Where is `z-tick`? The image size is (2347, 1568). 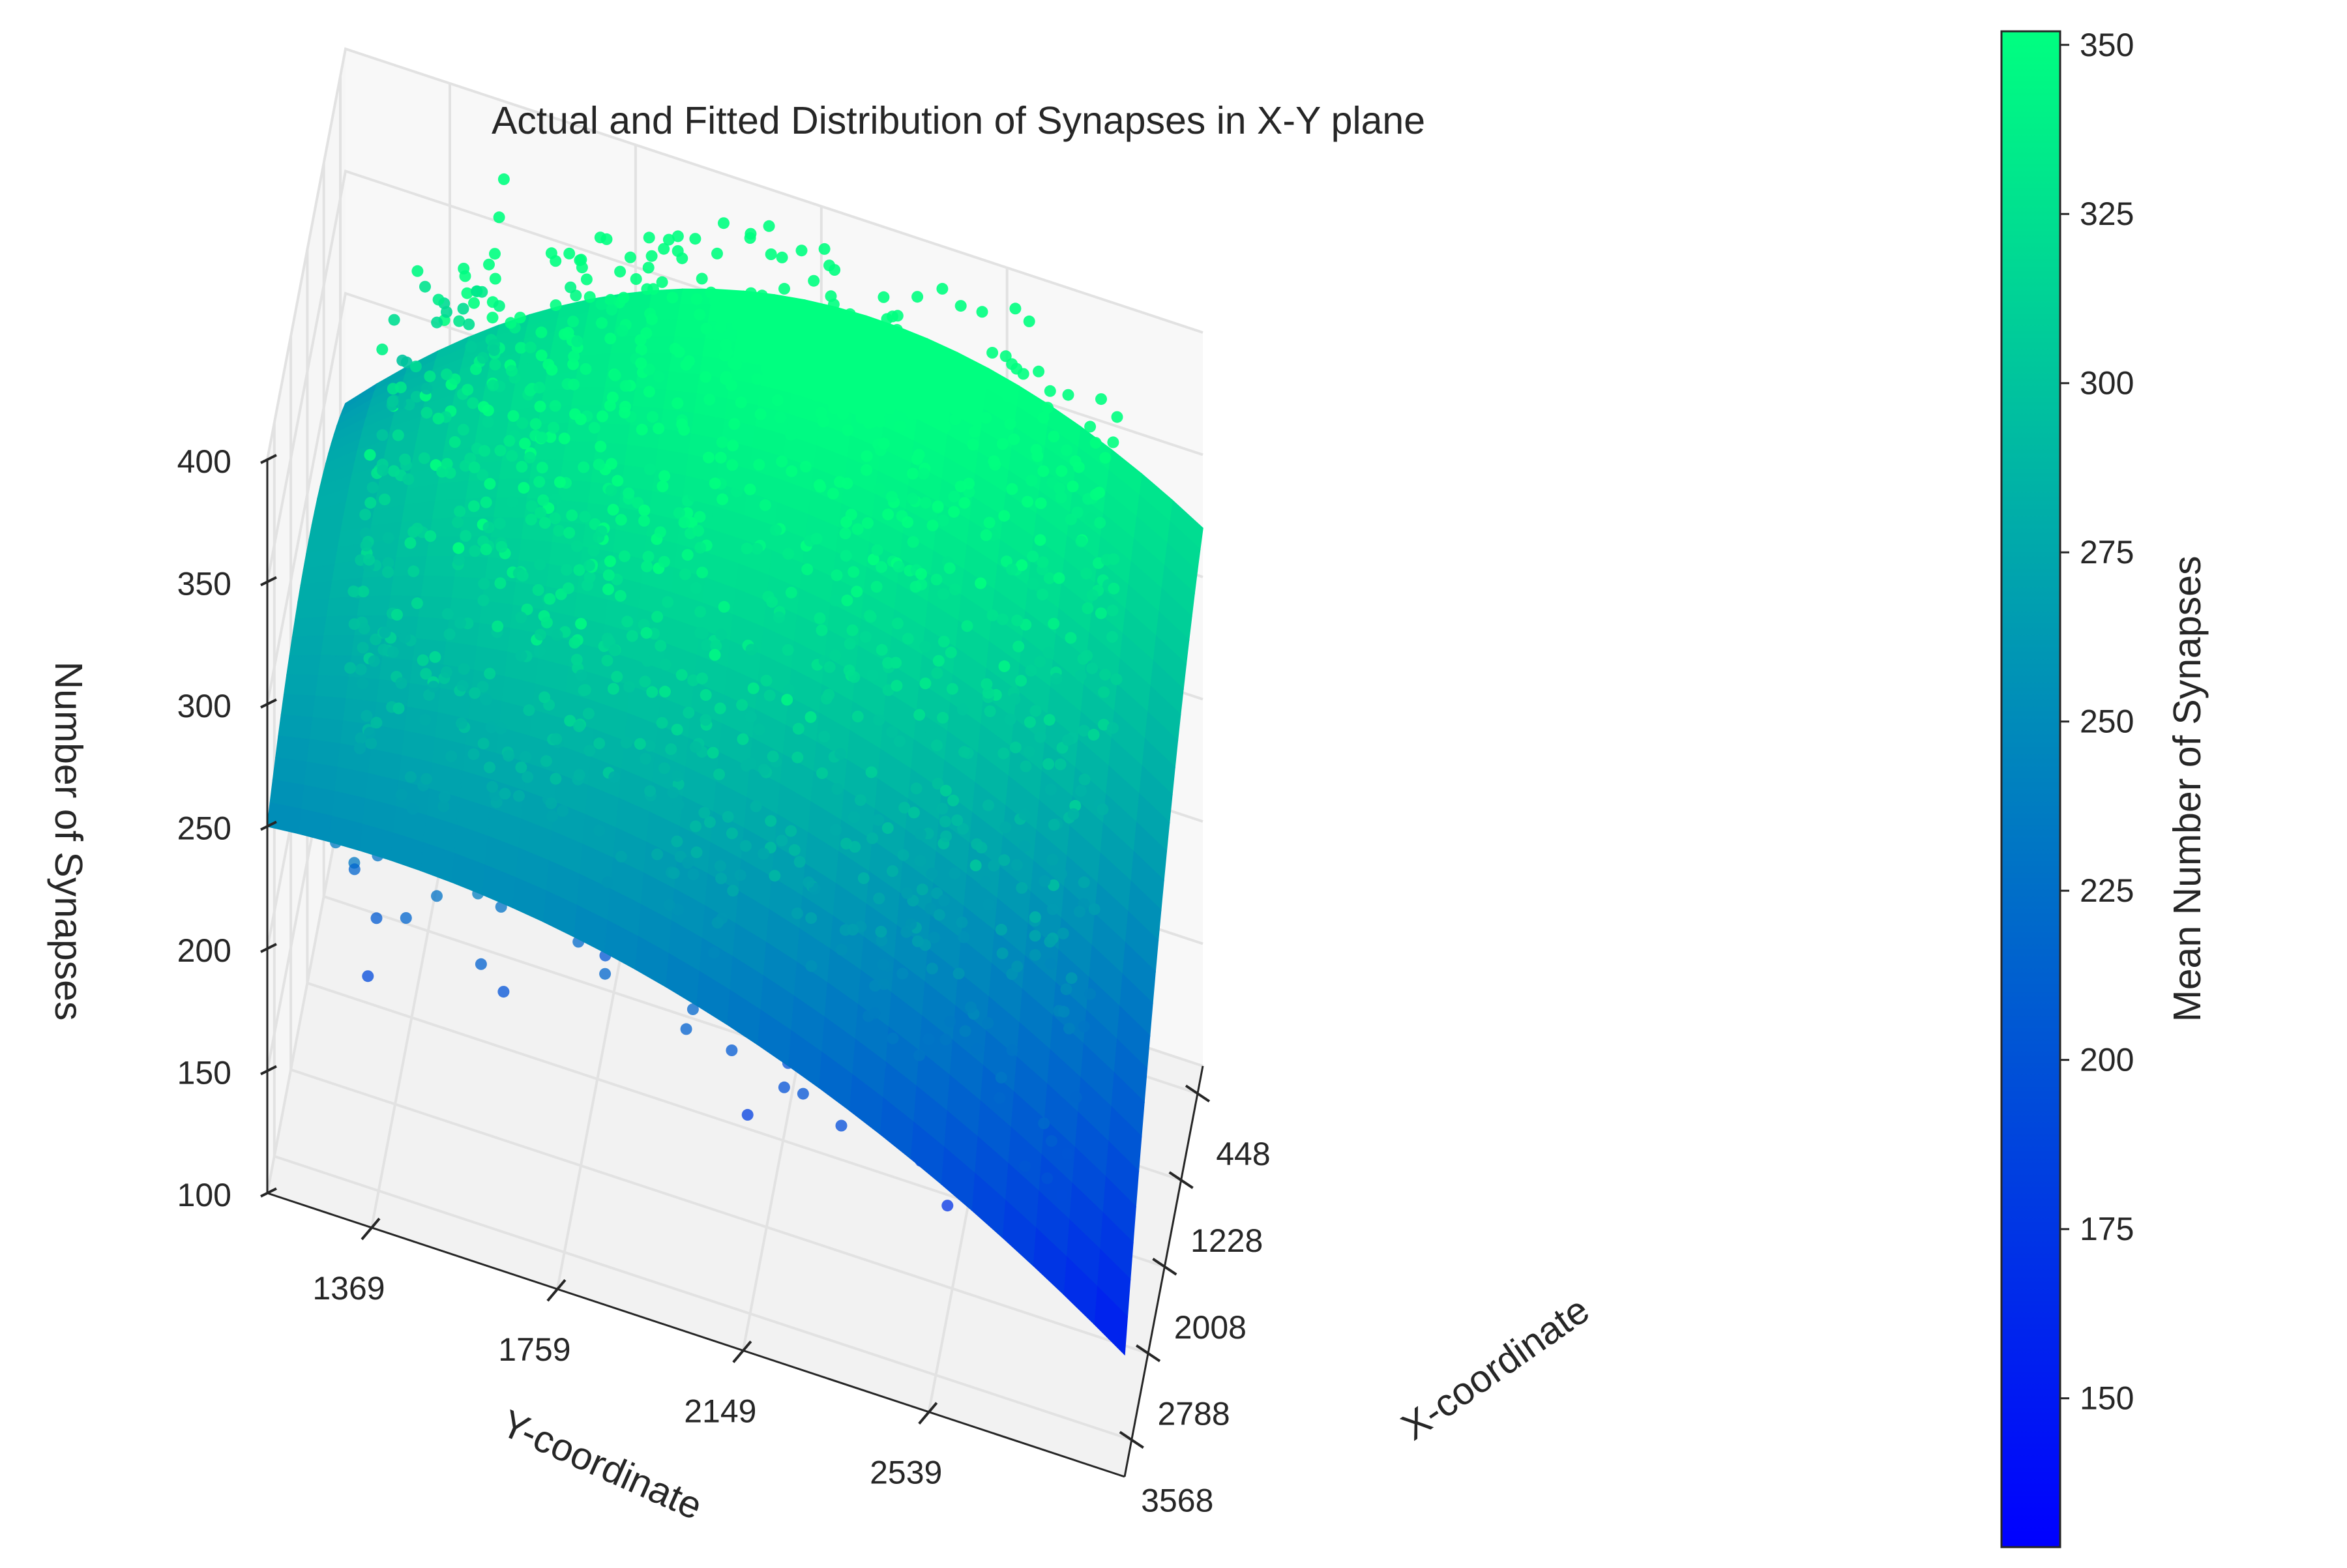
z-tick is located at coordinates (268, 704).